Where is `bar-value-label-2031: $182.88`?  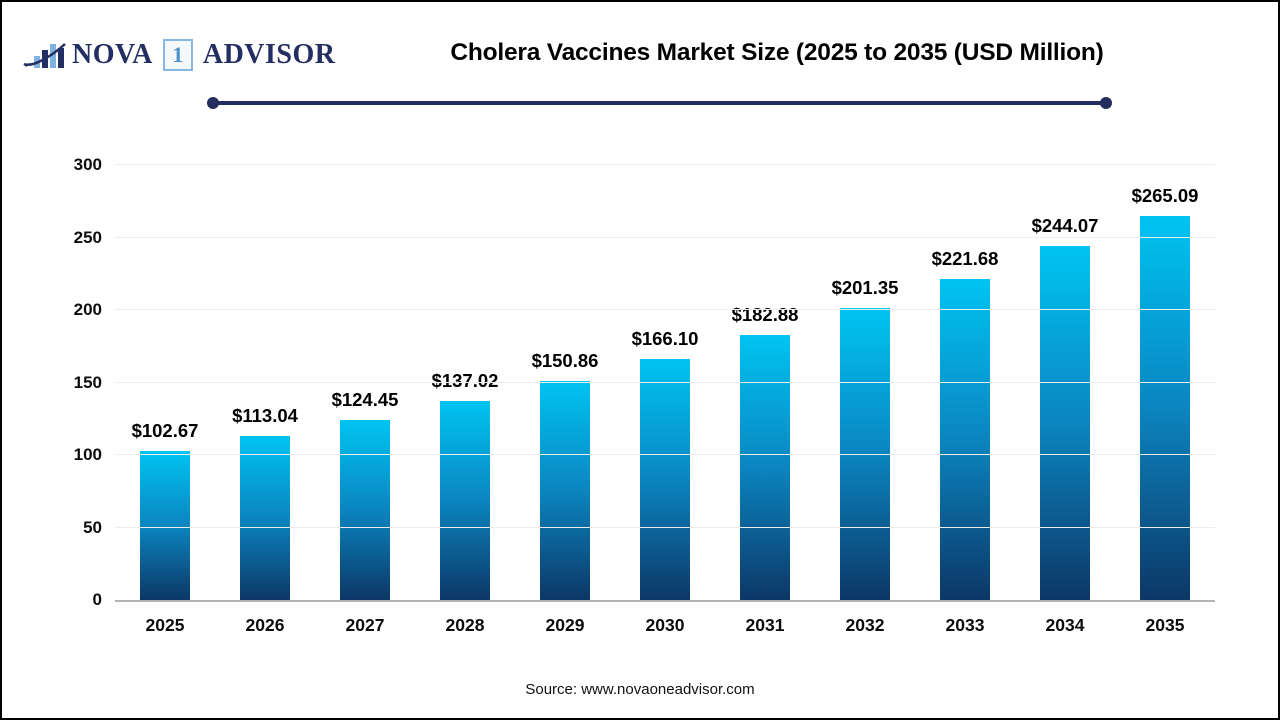 bar-value-label-2031: $182.88 is located at coordinates (765, 314).